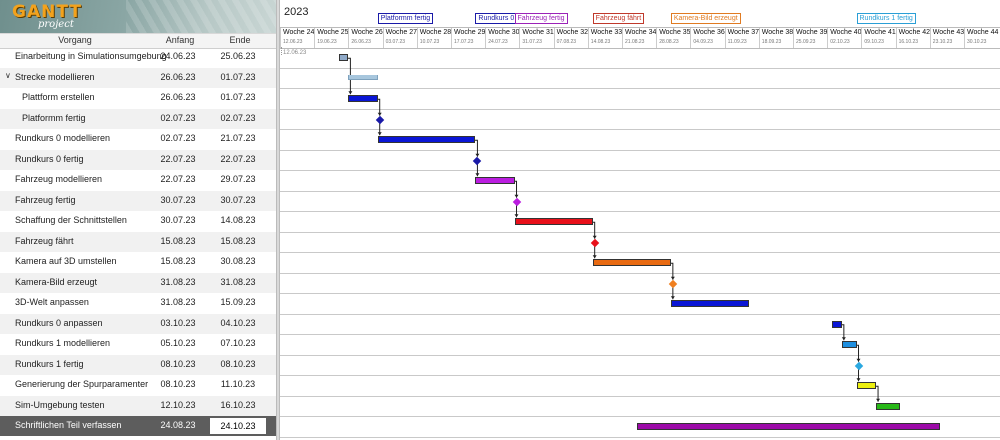  I want to click on task-end-date: 31.08.23, so click(238, 281).